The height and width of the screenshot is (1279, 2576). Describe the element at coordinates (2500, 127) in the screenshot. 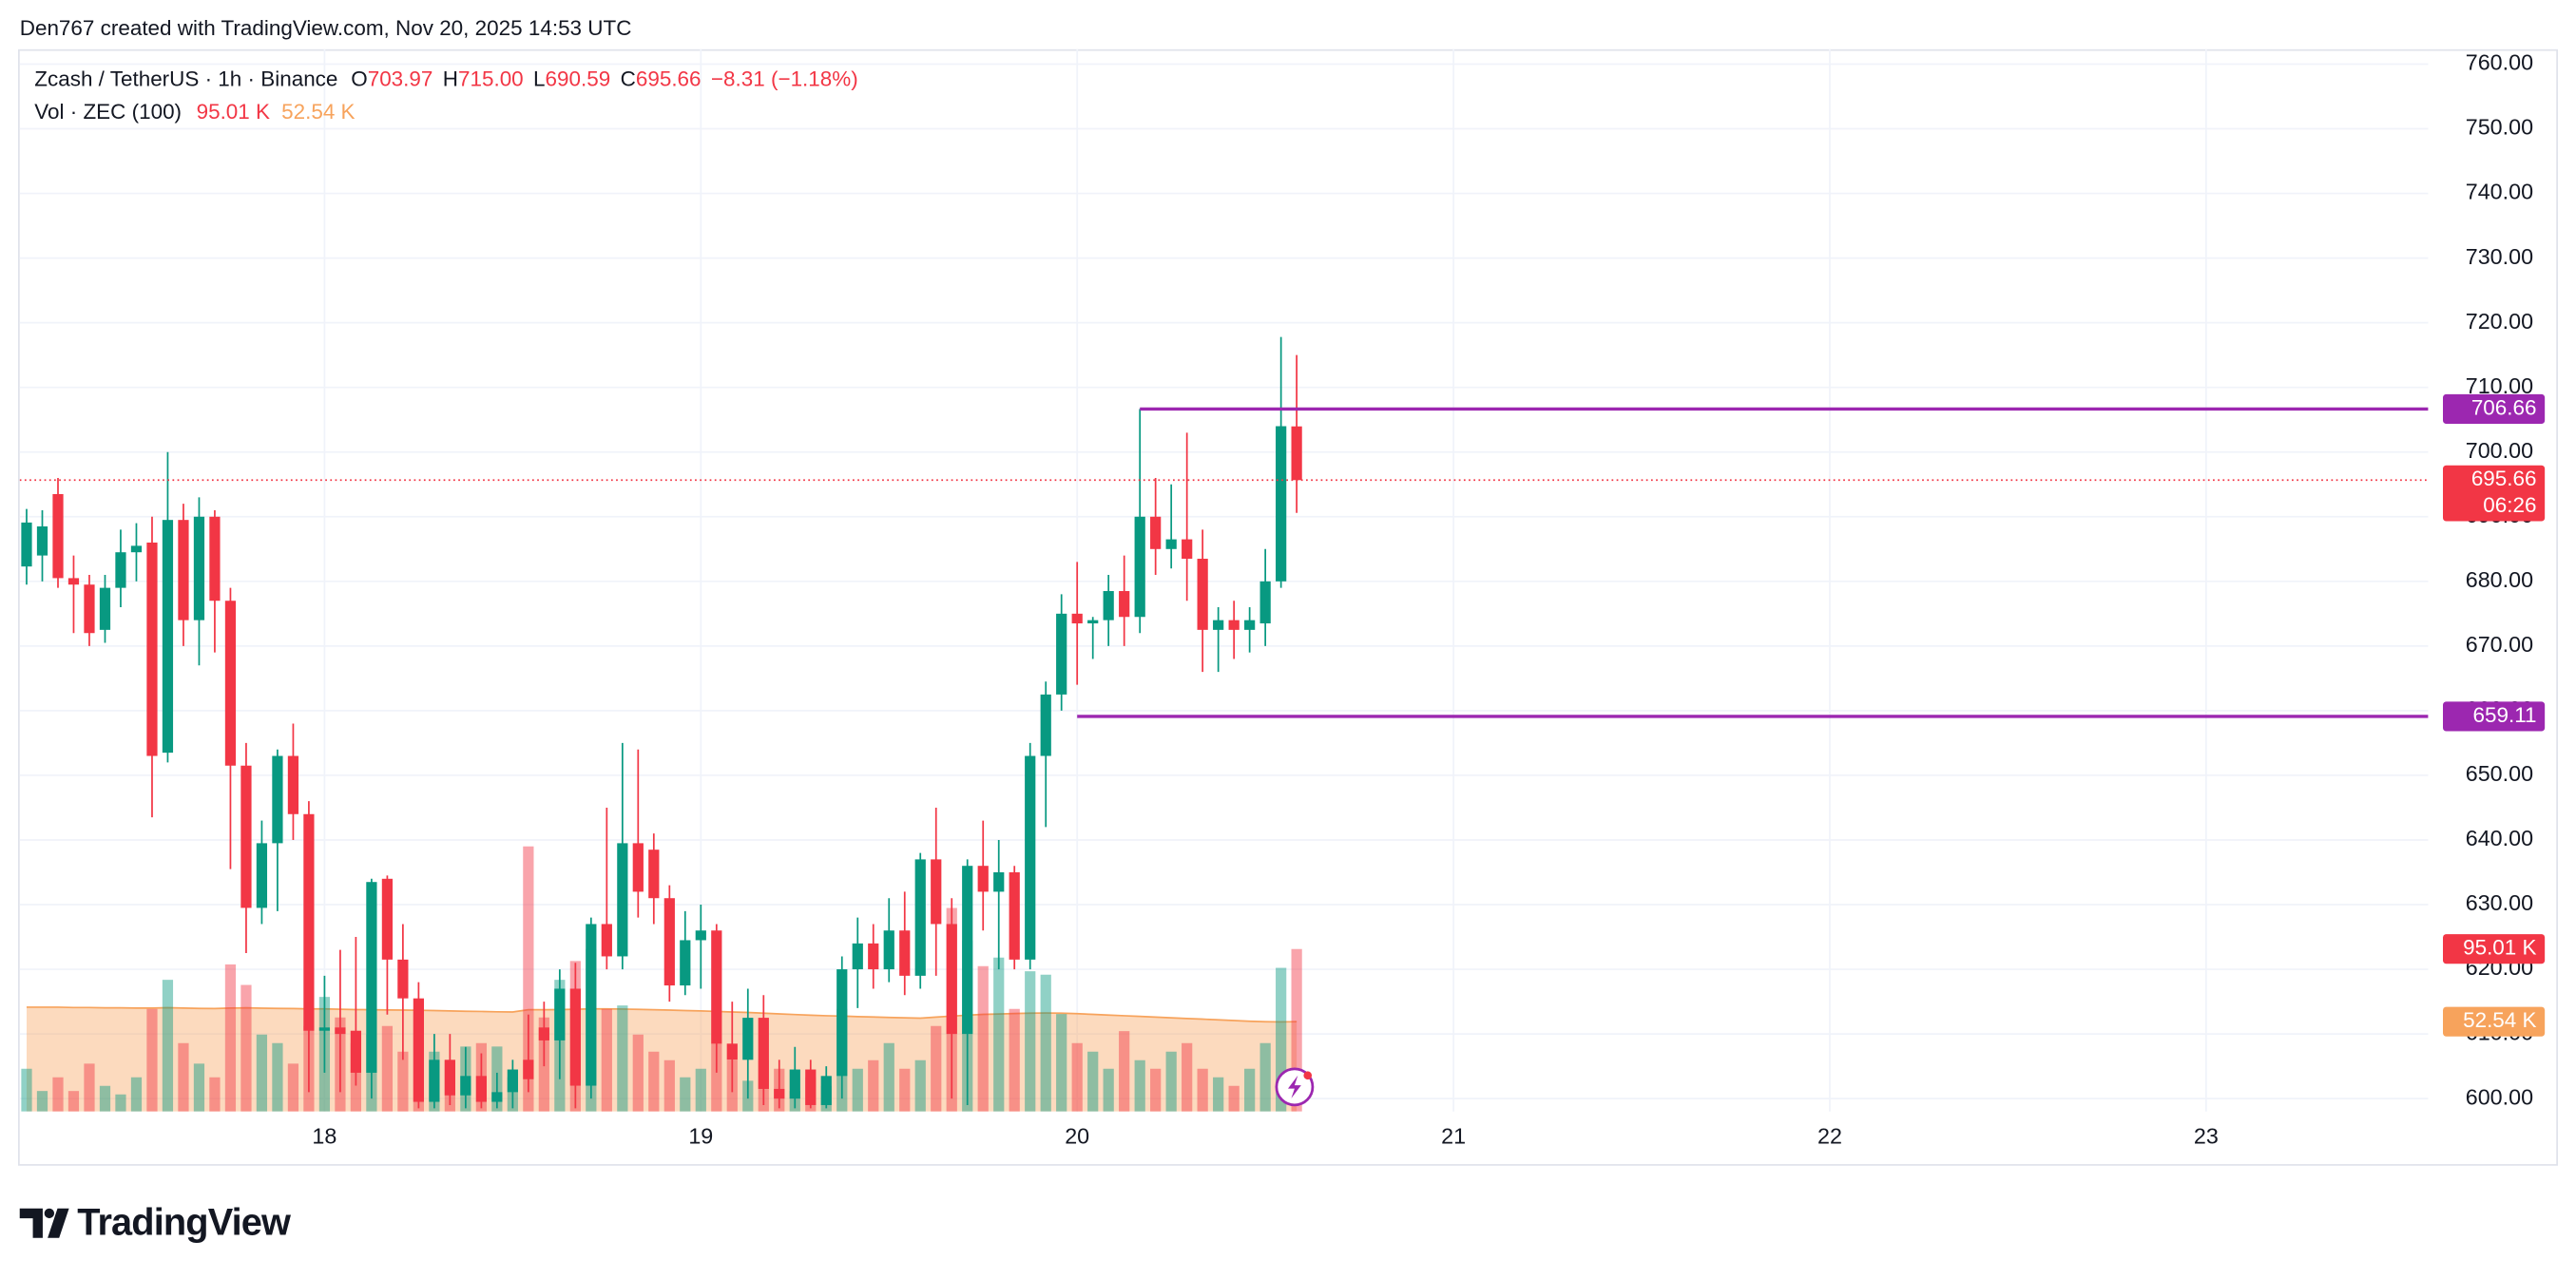

I see `y-tick-label: 750.00` at that location.